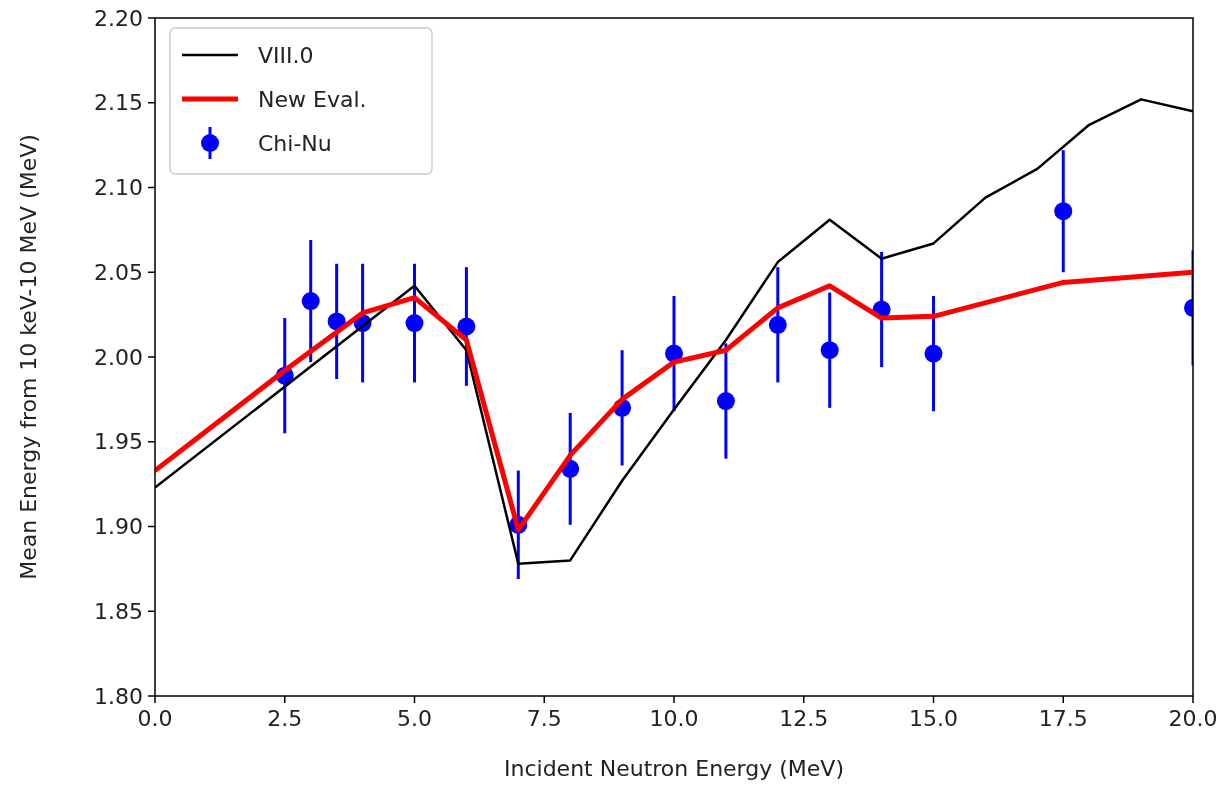 The height and width of the screenshot is (794, 1227). Describe the element at coordinates (118, 272) in the screenshot. I see `y-tick-label: 2.05` at that location.